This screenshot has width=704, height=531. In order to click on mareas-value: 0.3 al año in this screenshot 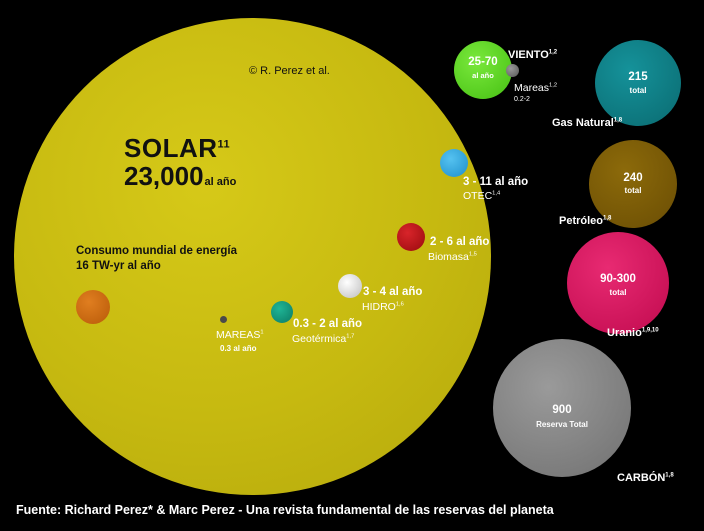, I will do `click(238, 348)`.